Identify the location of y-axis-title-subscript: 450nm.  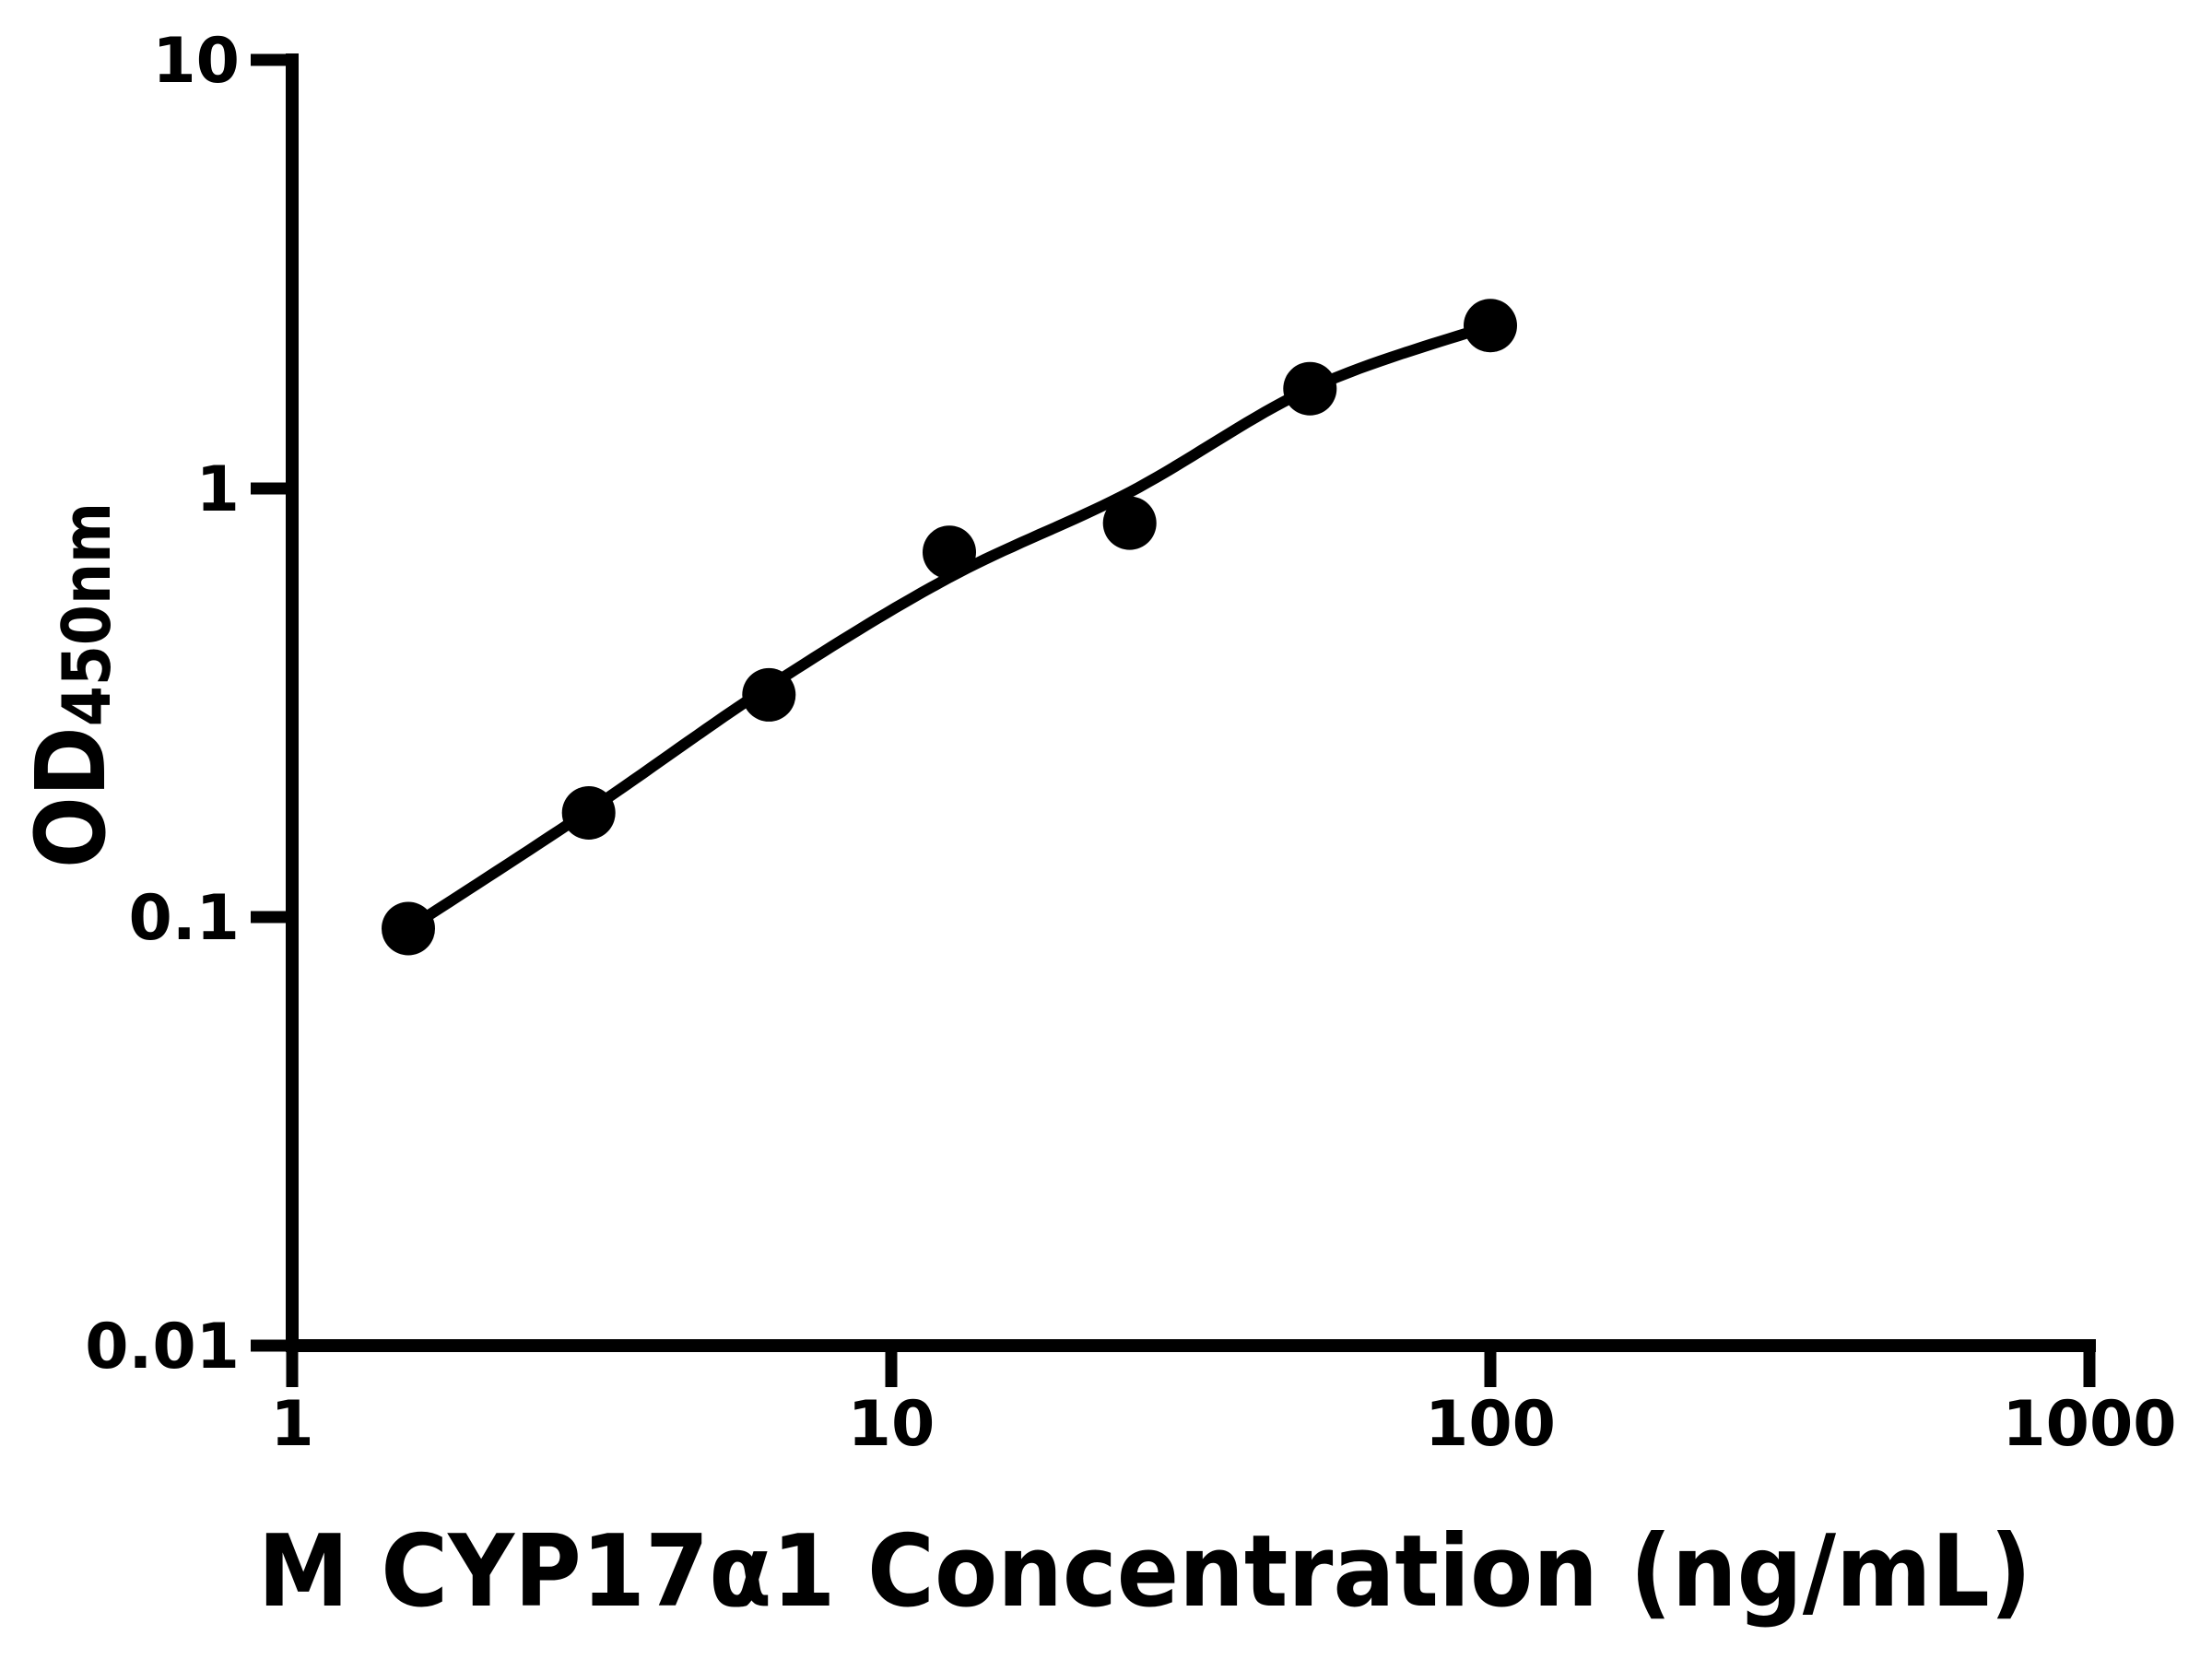
(86, 614).